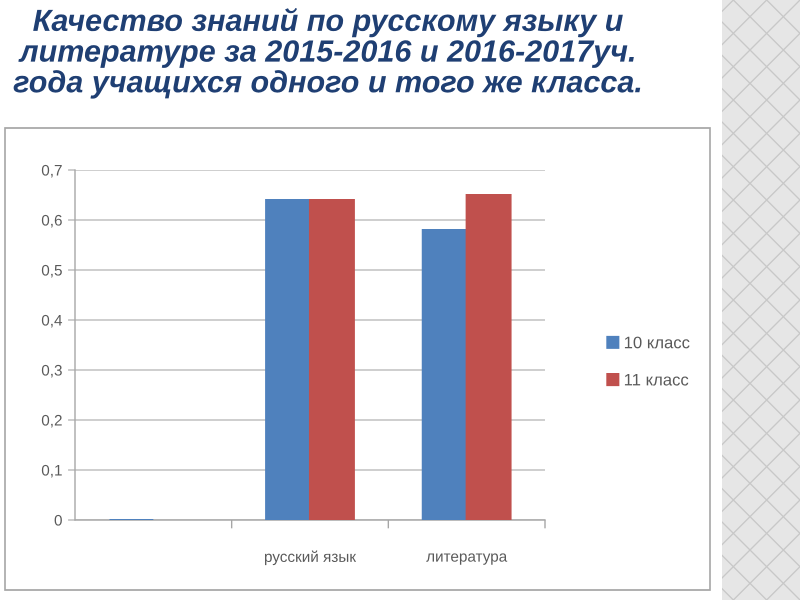  Describe the element at coordinates (52, 171) in the screenshot. I see `y-tick-label: 0,7` at that location.